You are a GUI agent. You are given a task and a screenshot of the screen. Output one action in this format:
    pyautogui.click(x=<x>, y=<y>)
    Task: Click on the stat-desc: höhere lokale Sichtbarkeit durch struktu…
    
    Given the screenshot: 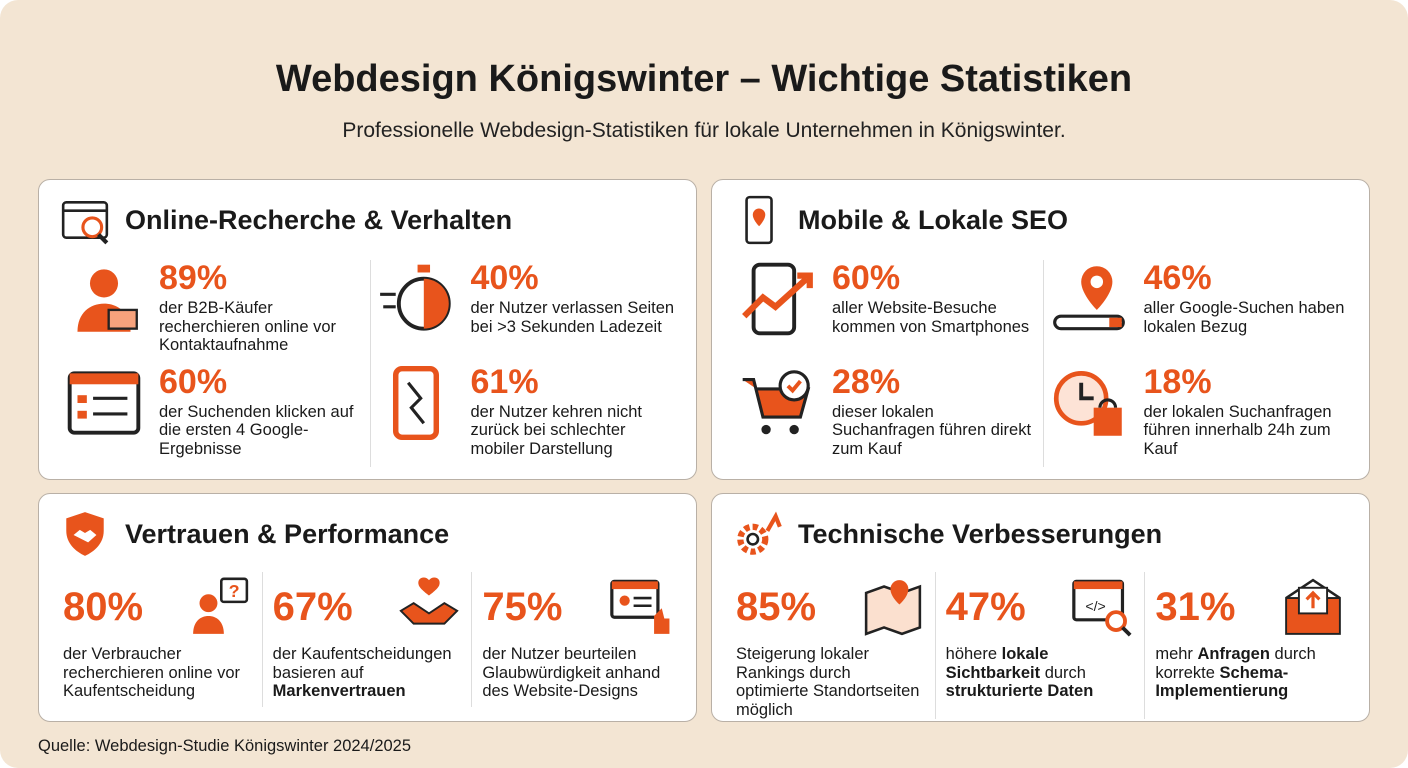 What is the action you would take?
    pyautogui.click(x=1040, y=673)
    